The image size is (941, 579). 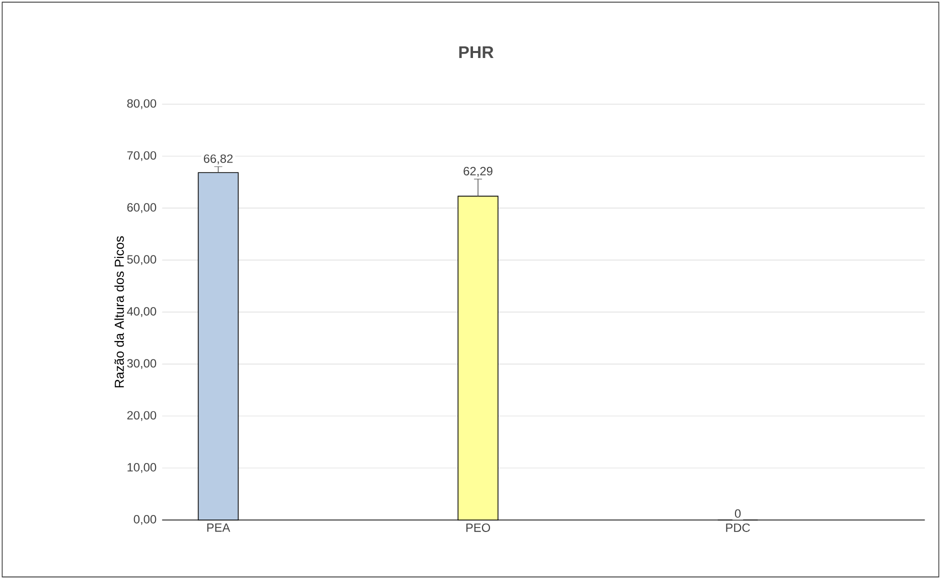 What do you see at coordinates (218, 527) in the screenshot?
I see `x-tick-label: PEA` at bounding box center [218, 527].